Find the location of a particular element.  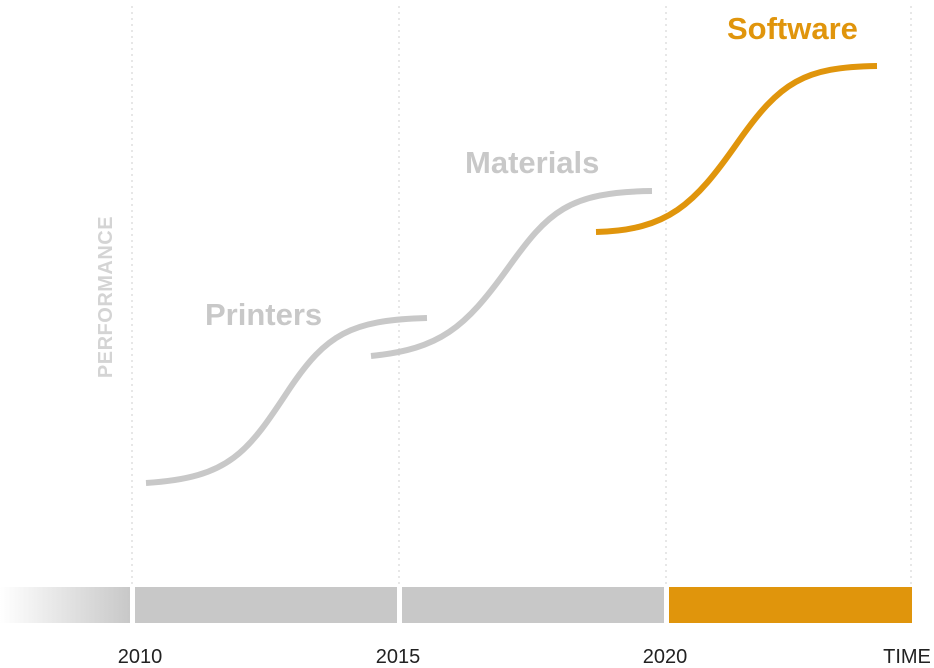

y-axis-label: PERFORMANCE is located at coordinates (106, 297).